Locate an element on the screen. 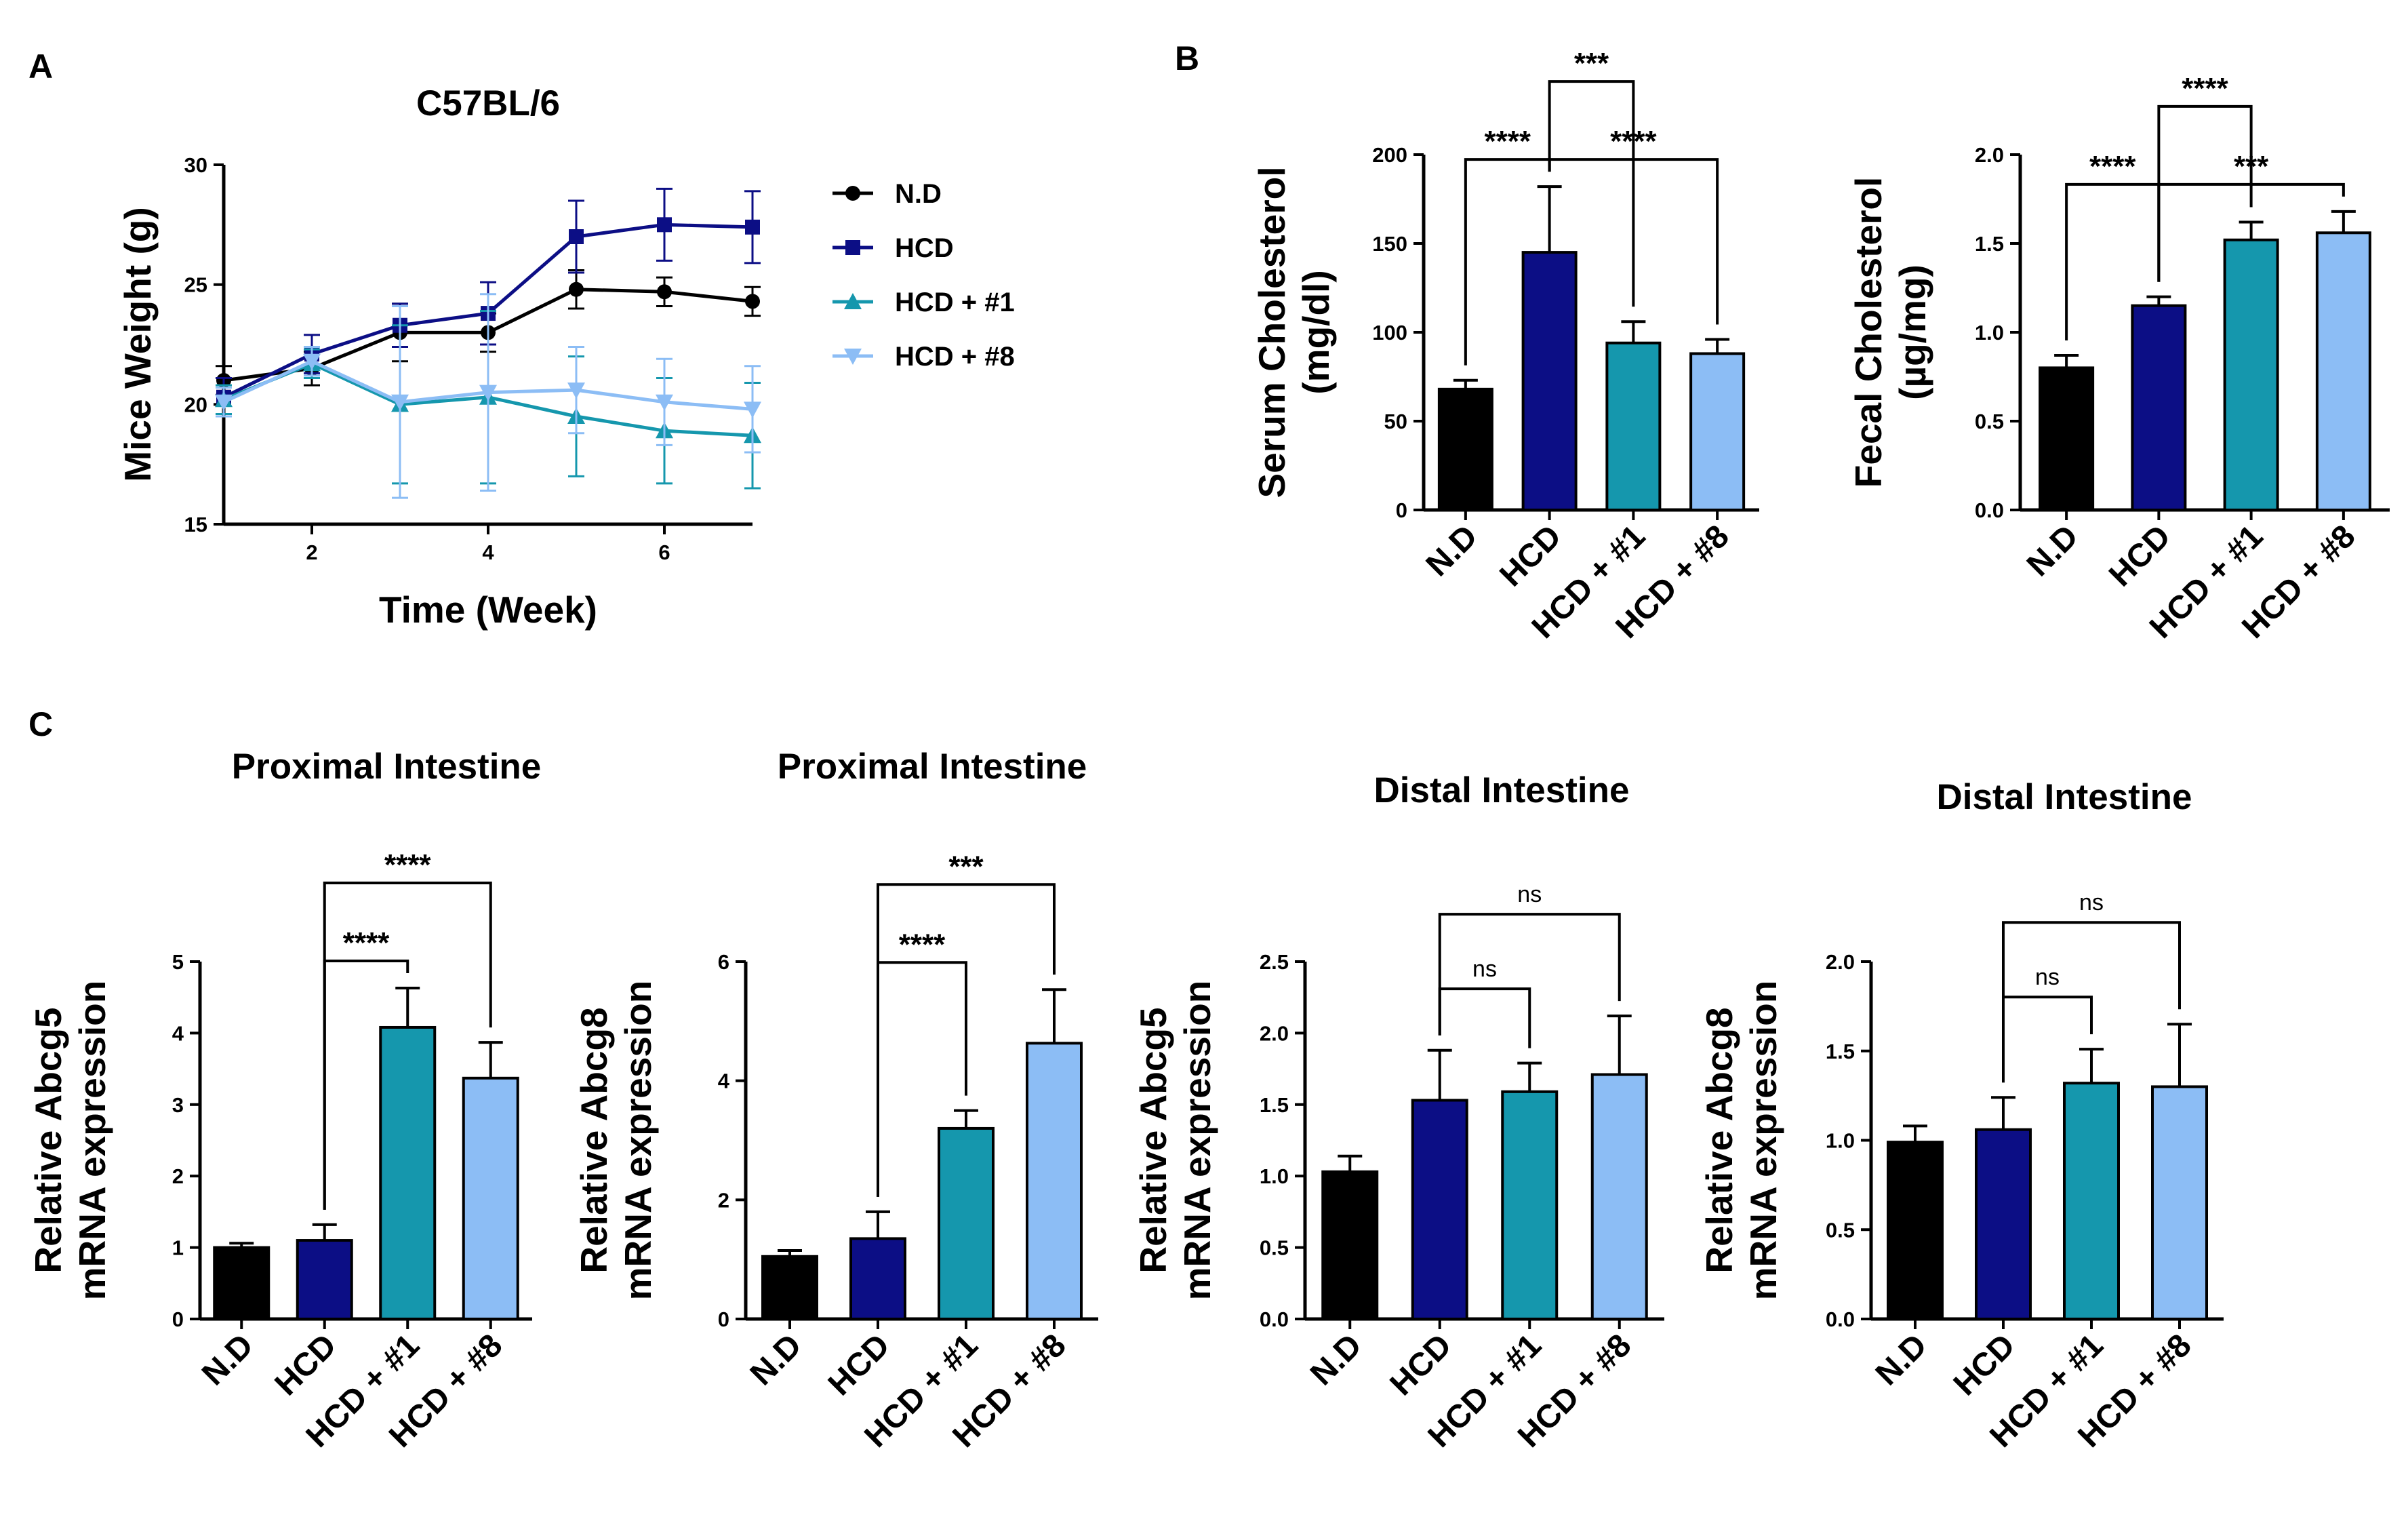 The height and width of the screenshot is (1536, 2408). legend-label: N.D is located at coordinates (918, 194).